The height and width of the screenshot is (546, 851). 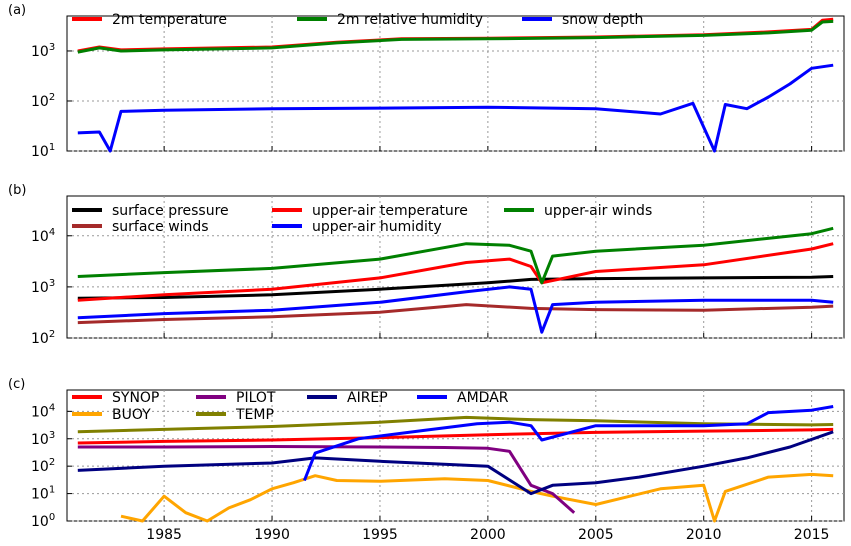 What do you see at coordinates (367, 398) in the screenshot?
I see `legend-label-airep: AIREP` at bounding box center [367, 398].